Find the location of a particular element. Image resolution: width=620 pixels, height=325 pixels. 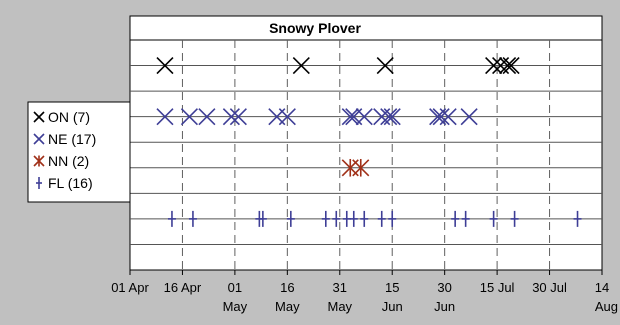

legend-entries: ON (7) NE (17) NN (2) FL (16) is located at coordinates (64, 150).